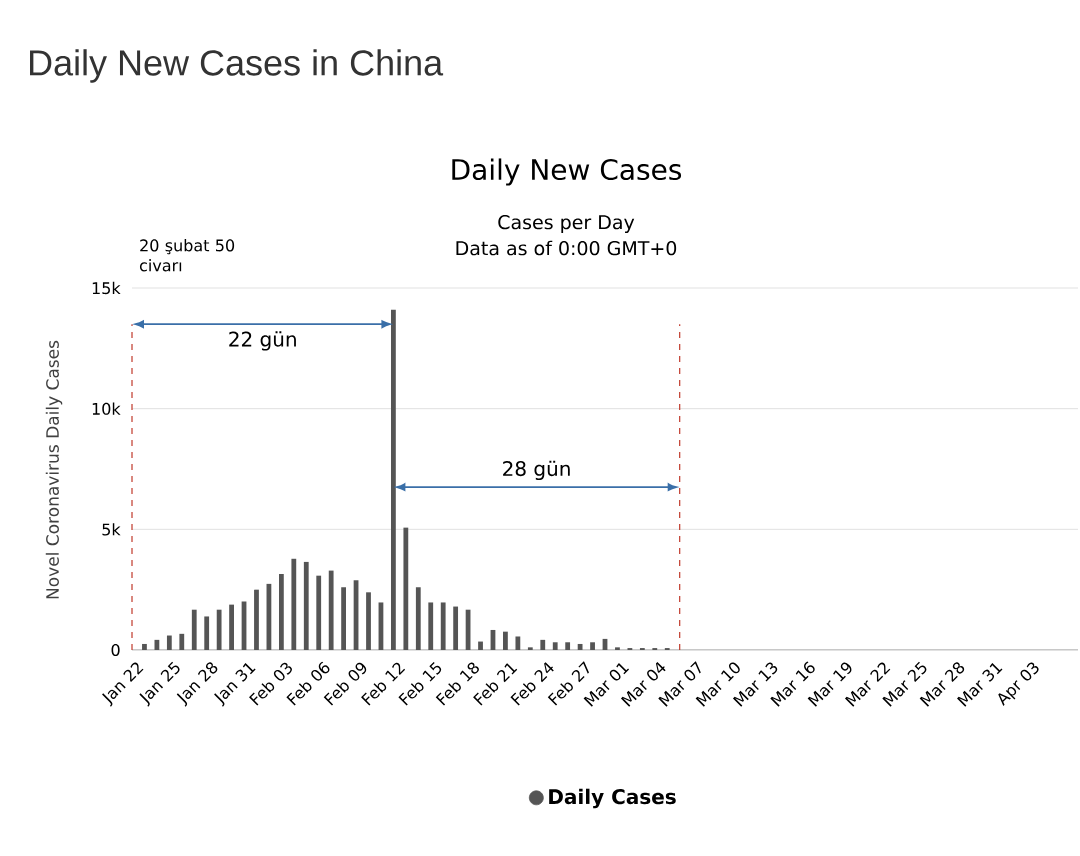  I want to click on chart-title: Daily New Cases in China, so click(237, 66).